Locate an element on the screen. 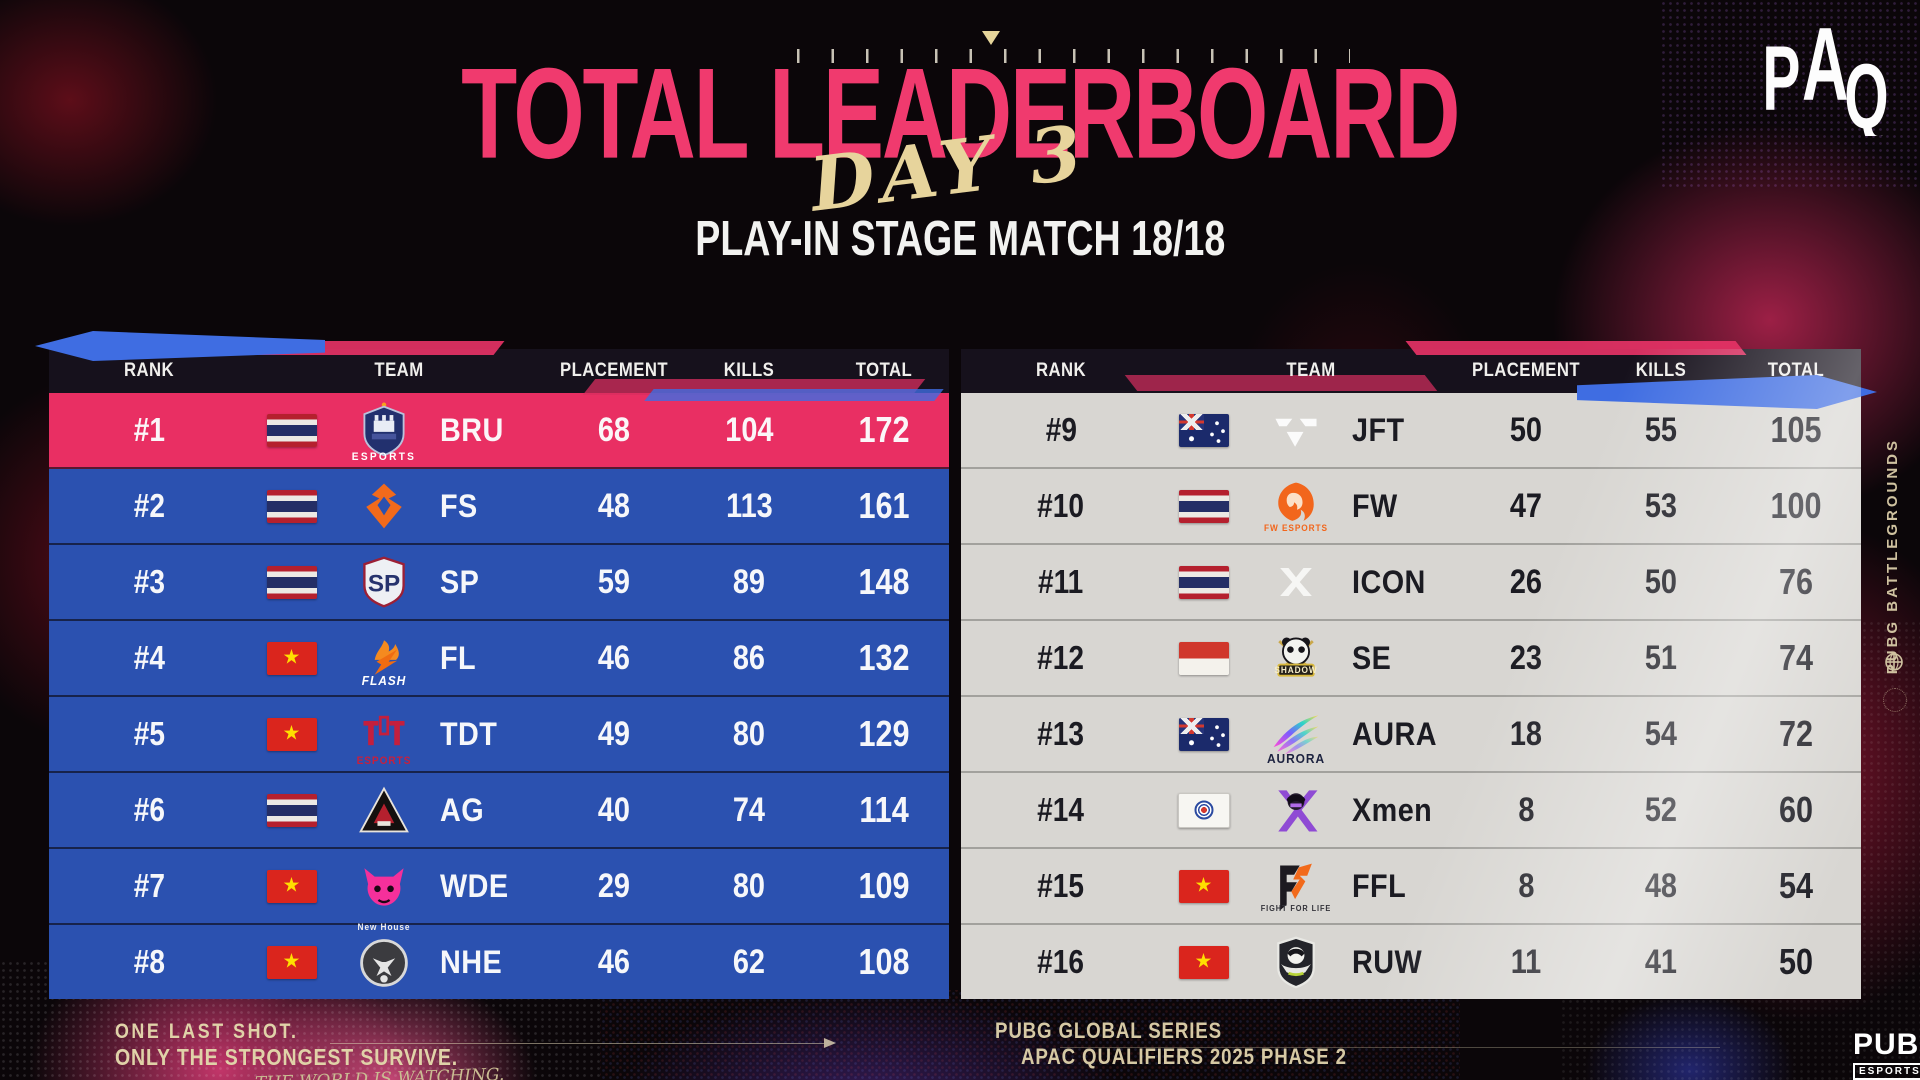  pink-streak-decoration is located at coordinates (334, 348).